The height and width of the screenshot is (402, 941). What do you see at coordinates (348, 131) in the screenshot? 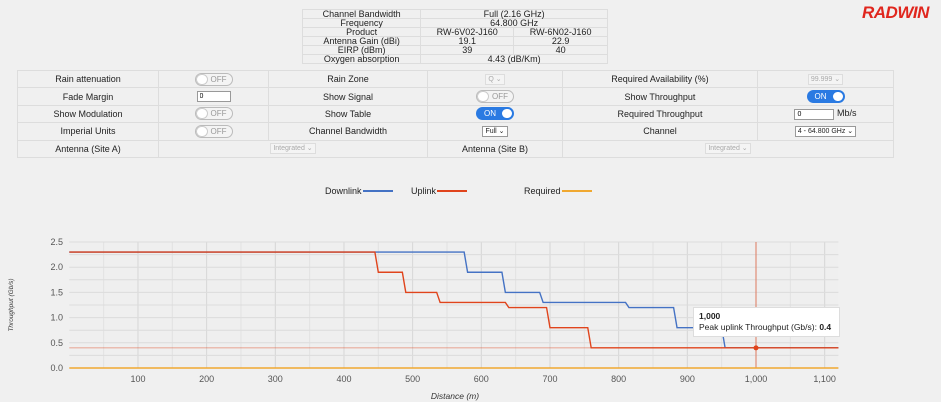
I see `channel-bandwidth-label: Channel Bandwidth` at bounding box center [348, 131].